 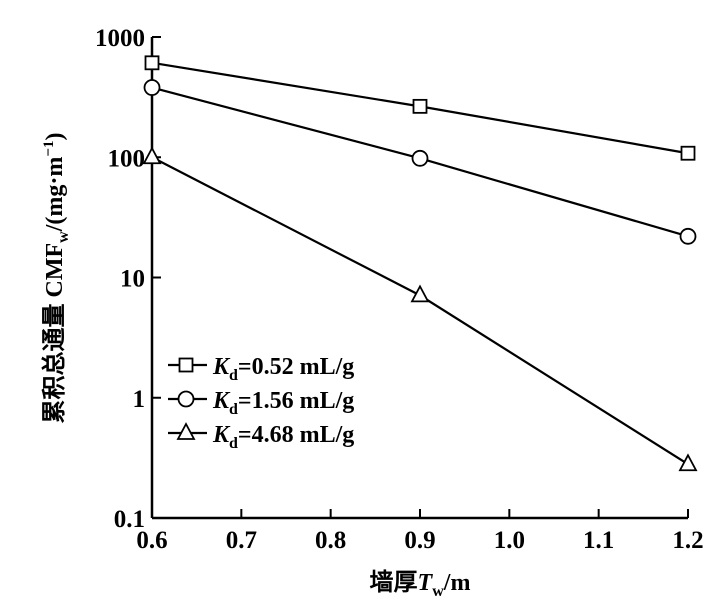 I want to click on y-tick-label: 1000, so click(x=120, y=38).